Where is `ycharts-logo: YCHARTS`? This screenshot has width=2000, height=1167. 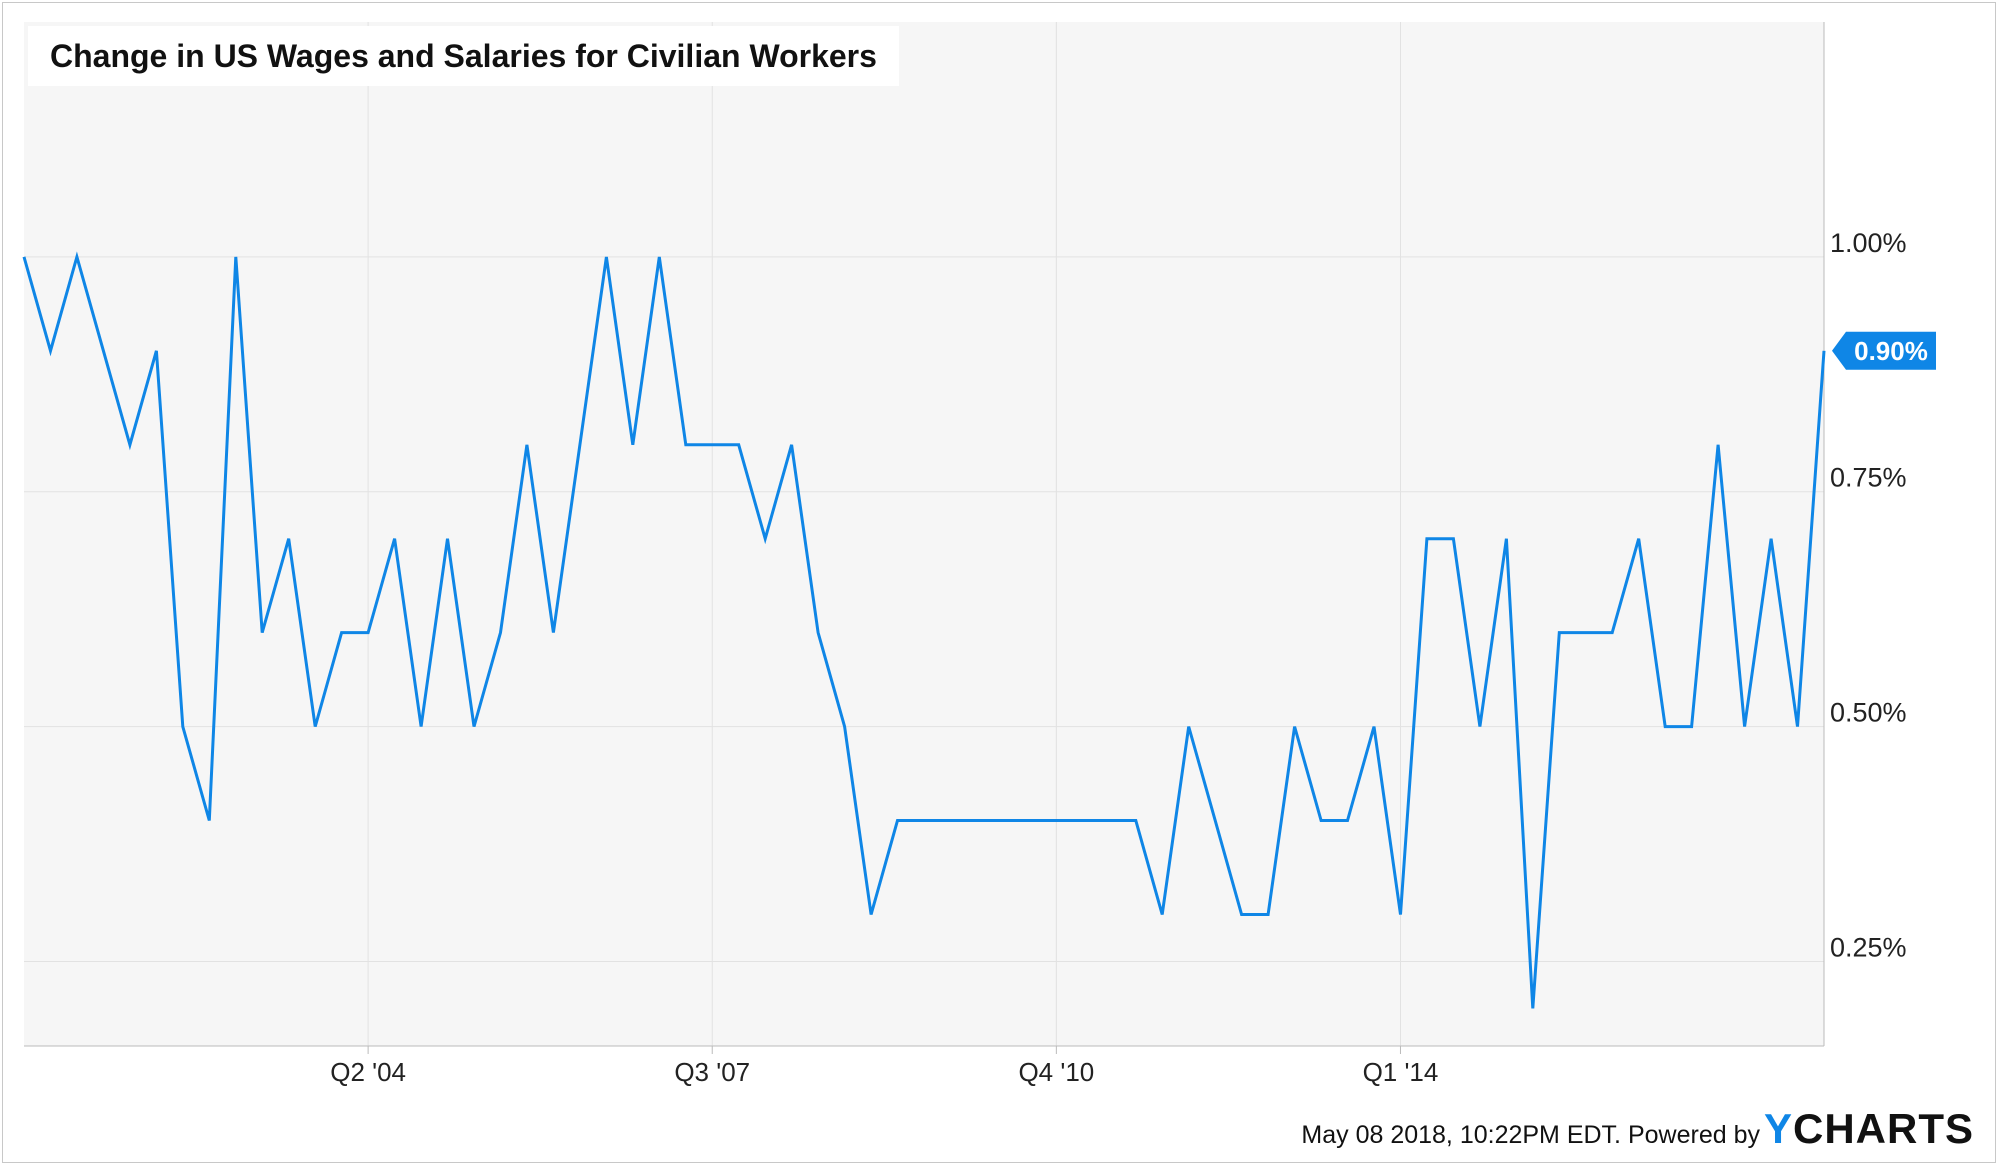 ycharts-logo: YCHARTS is located at coordinates (1869, 1129).